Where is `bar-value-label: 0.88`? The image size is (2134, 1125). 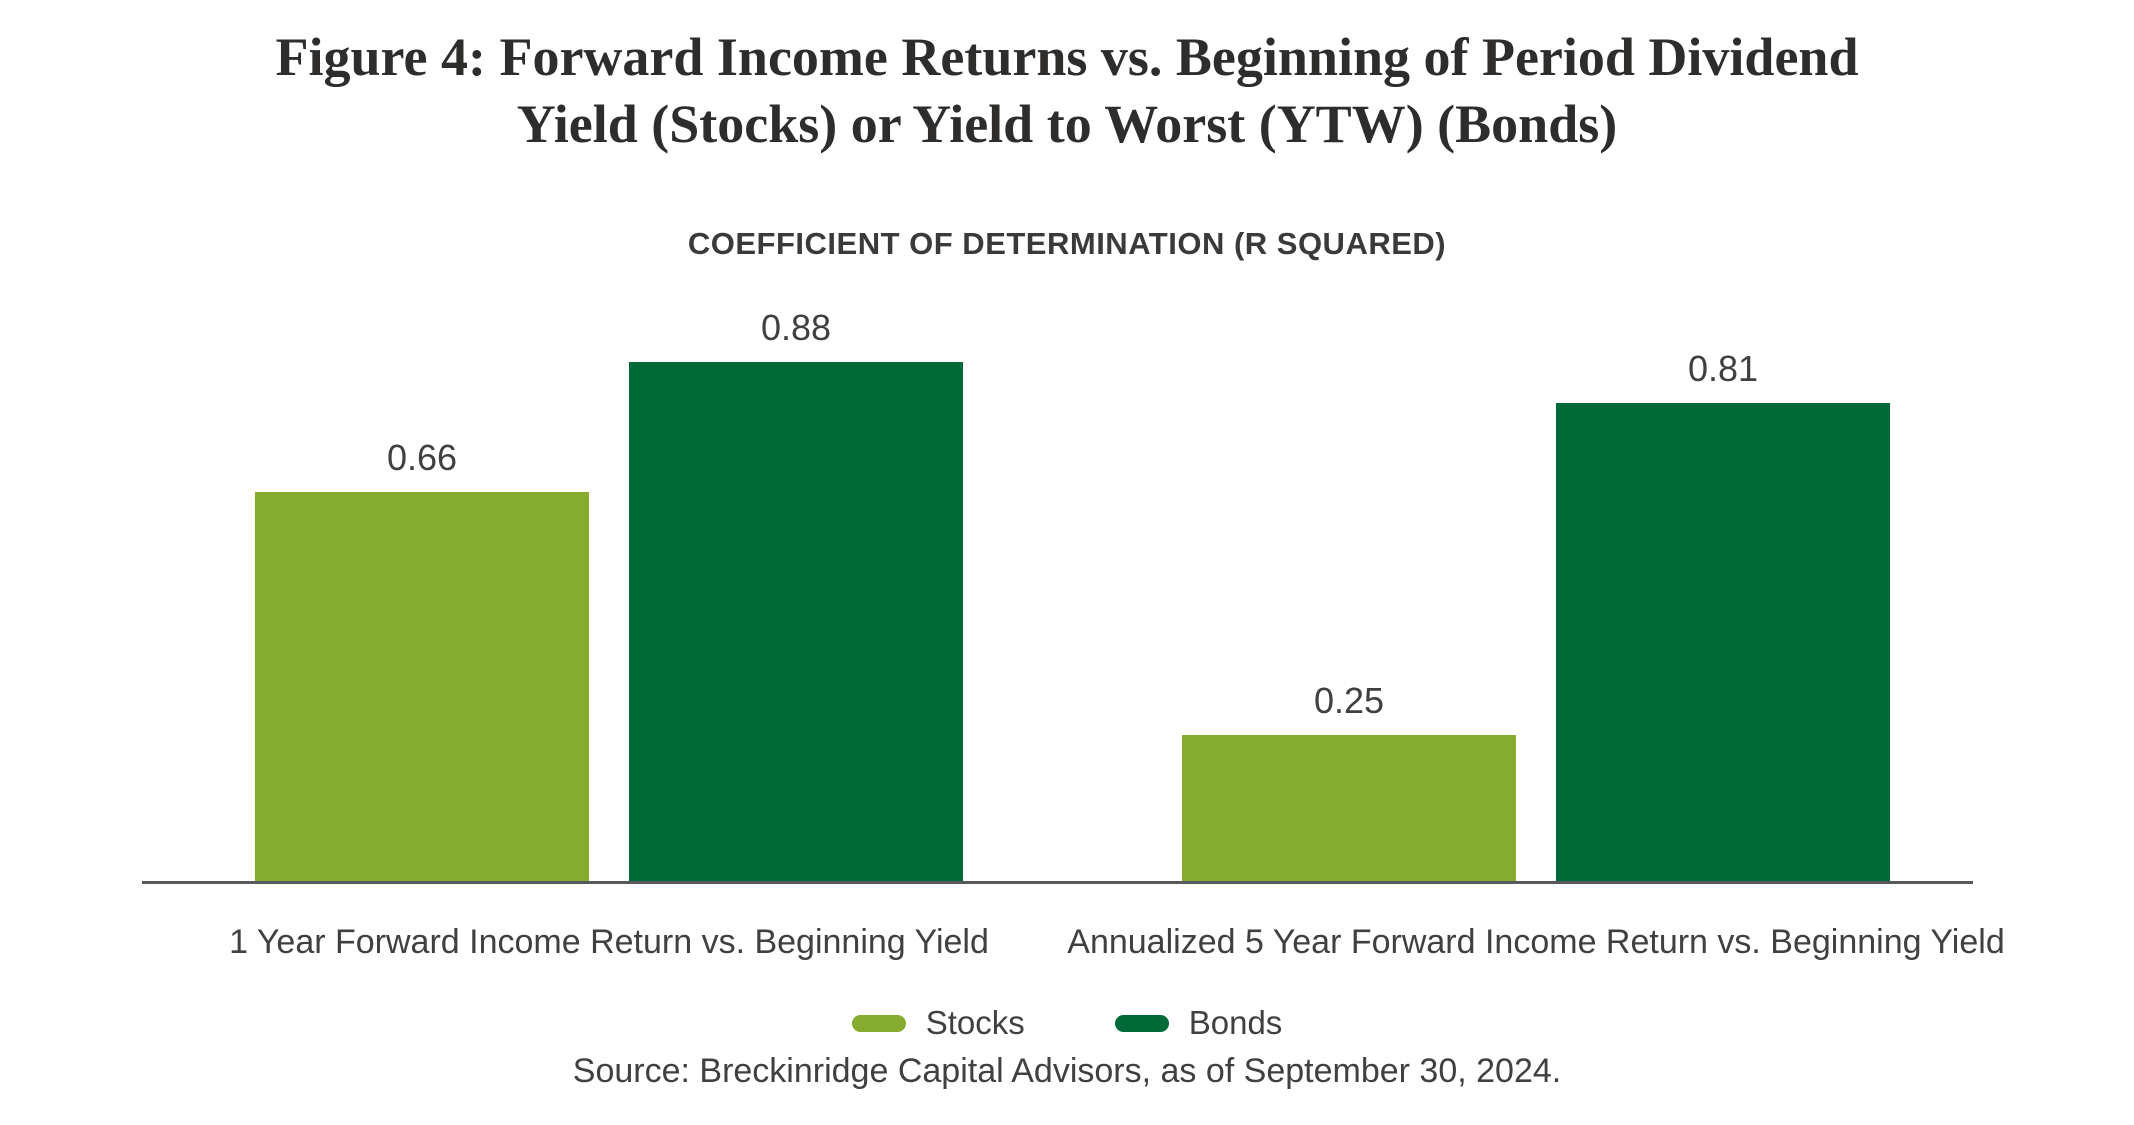
bar-value-label: 0.88 is located at coordinates (796, 327).